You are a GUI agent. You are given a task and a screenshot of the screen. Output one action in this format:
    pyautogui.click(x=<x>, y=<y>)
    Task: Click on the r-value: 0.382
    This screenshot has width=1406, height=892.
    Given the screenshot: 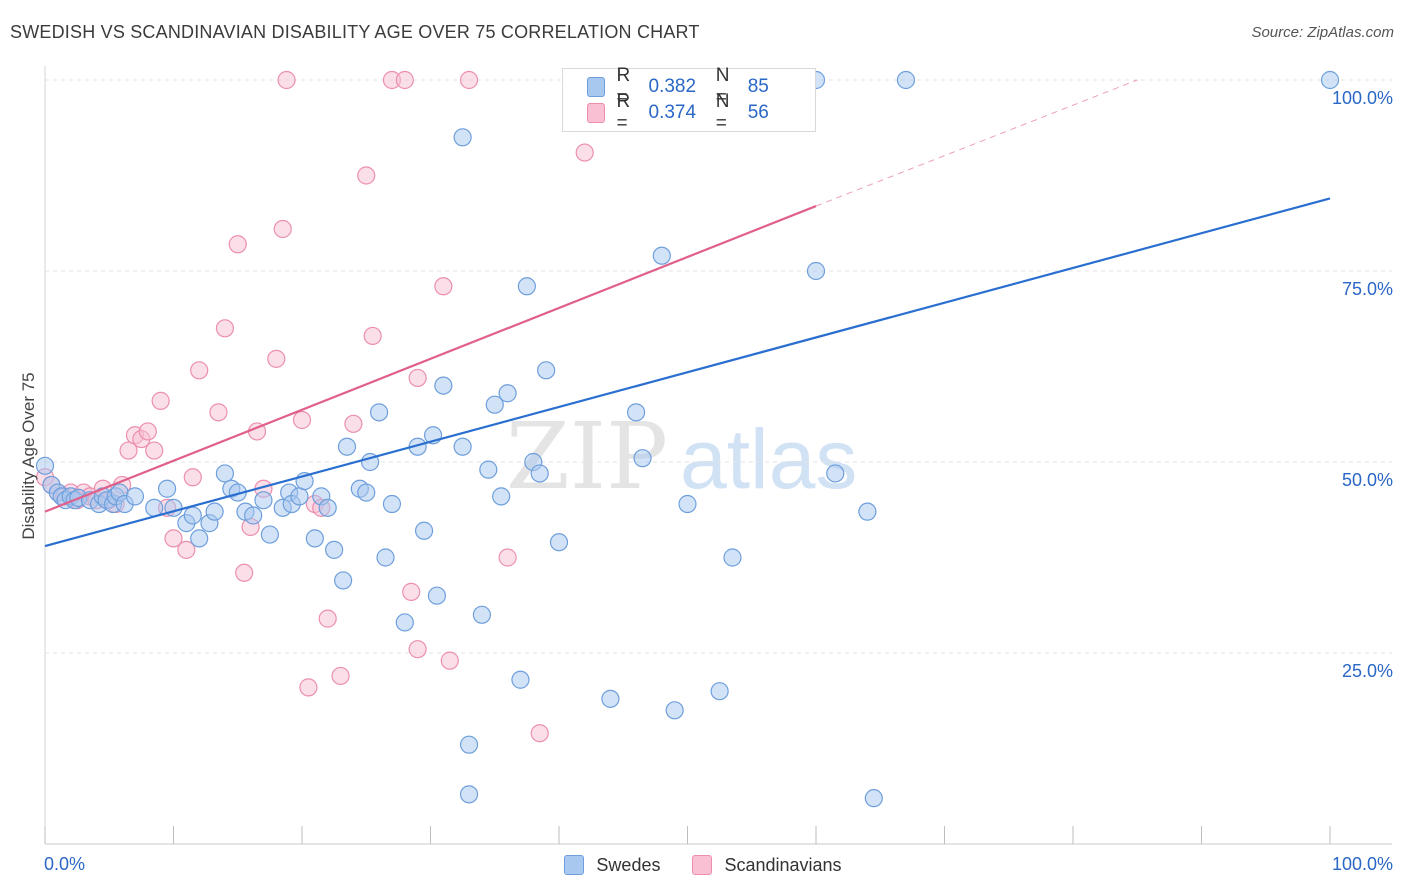 What is the action you would take?
    pyautogui.click(x=672, y=86)
    